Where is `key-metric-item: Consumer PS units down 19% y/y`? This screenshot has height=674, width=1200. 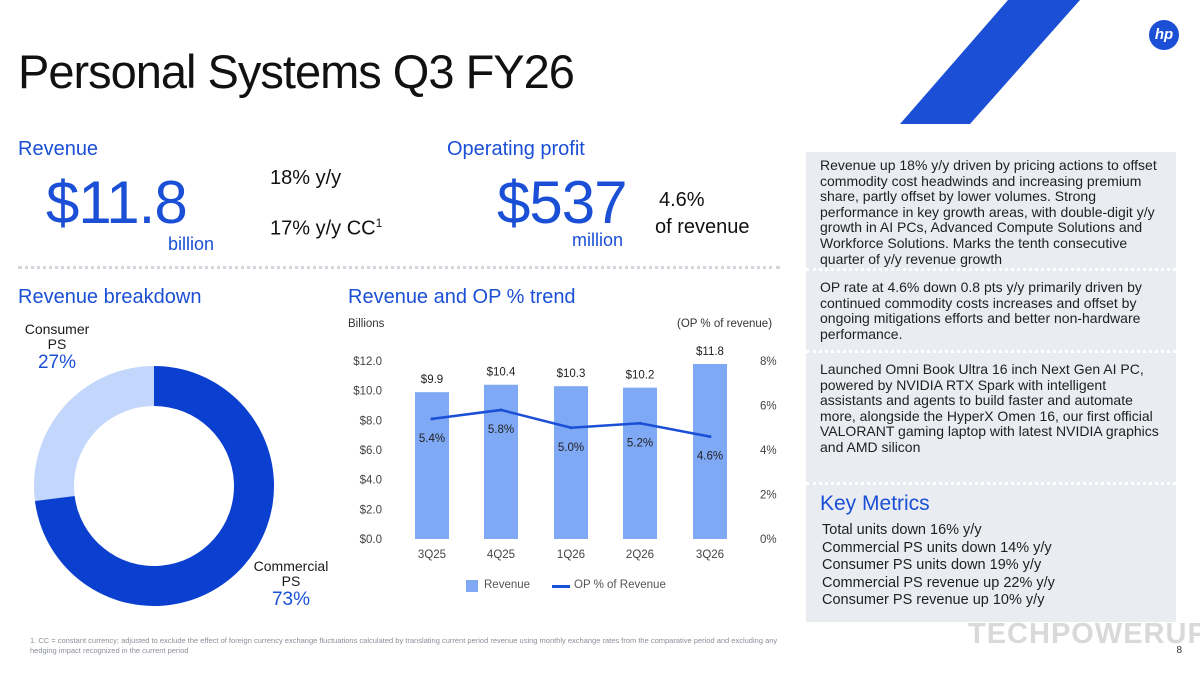 key-metric-item: Consumer PS units down 19% y/y is located at coordinates (932, 565).